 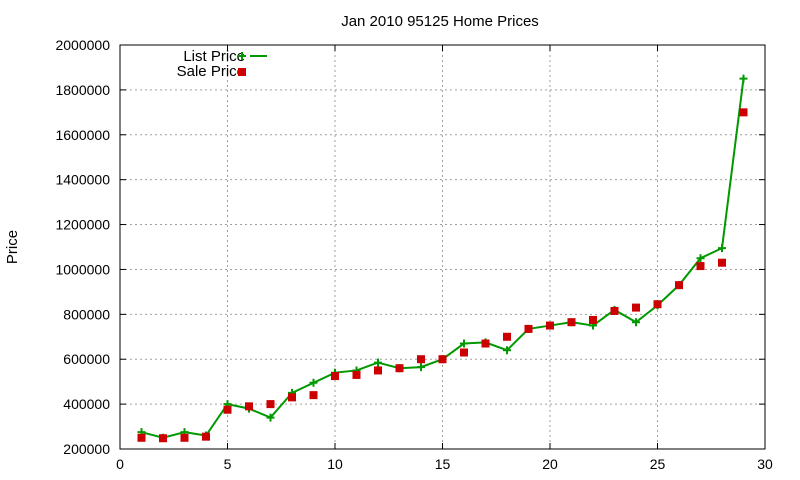 I want to click on y-tick-label: 1600000, so click(x=82, y=135).